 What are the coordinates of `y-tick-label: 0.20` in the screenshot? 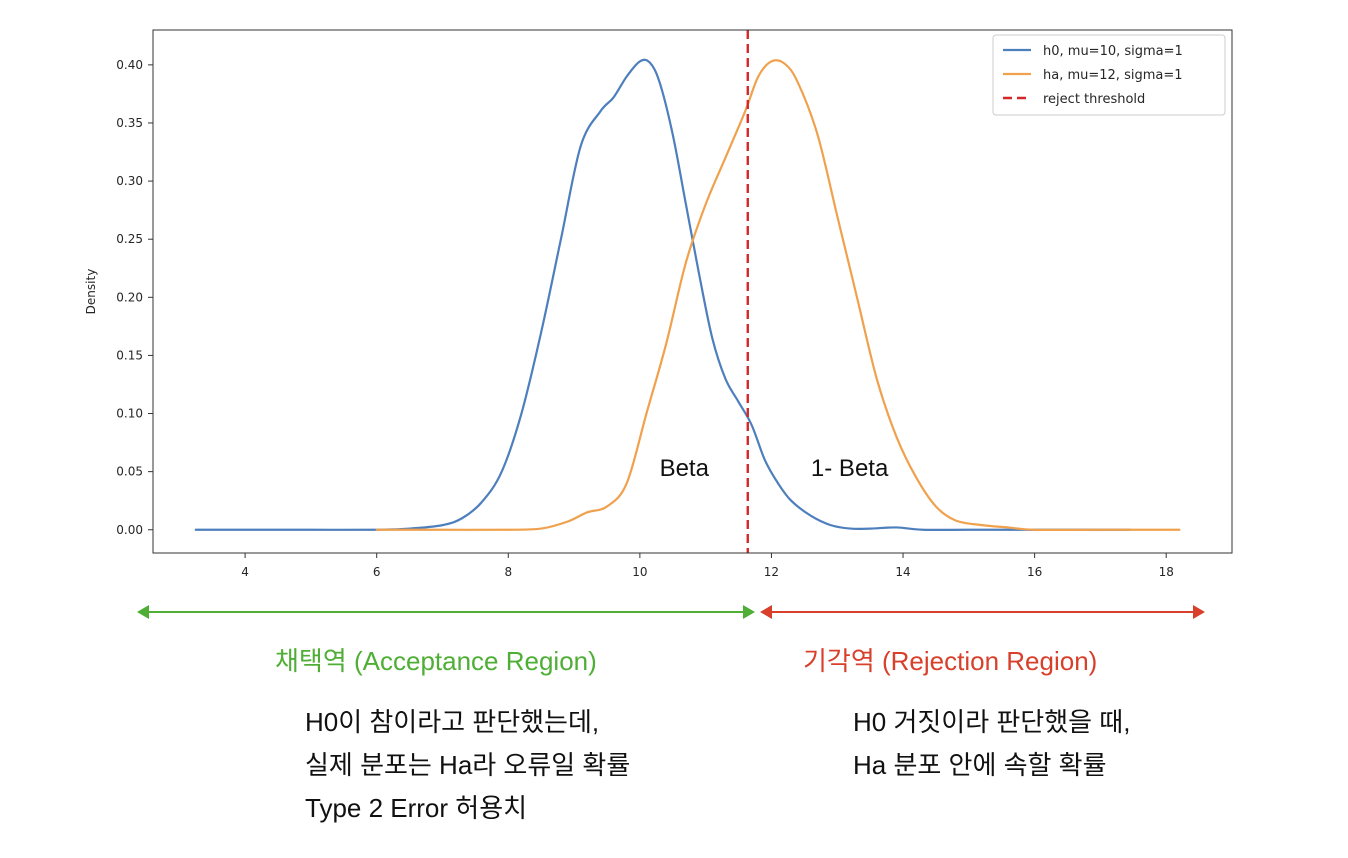 It's located at (129, 297).